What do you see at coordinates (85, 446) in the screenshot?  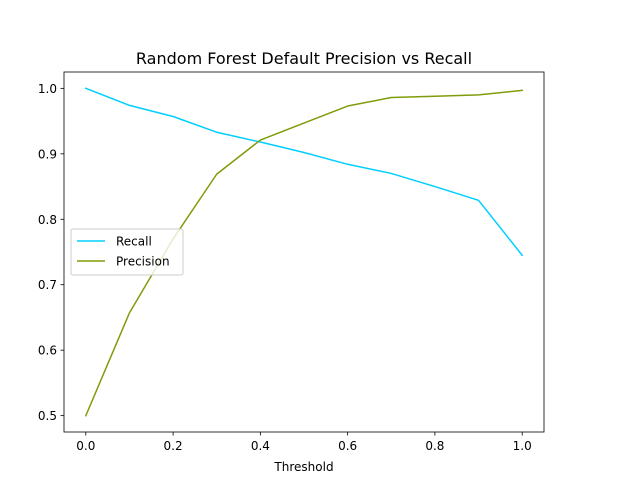 I see `x-tick-label: 0.0` at bounding box center [85, 446].